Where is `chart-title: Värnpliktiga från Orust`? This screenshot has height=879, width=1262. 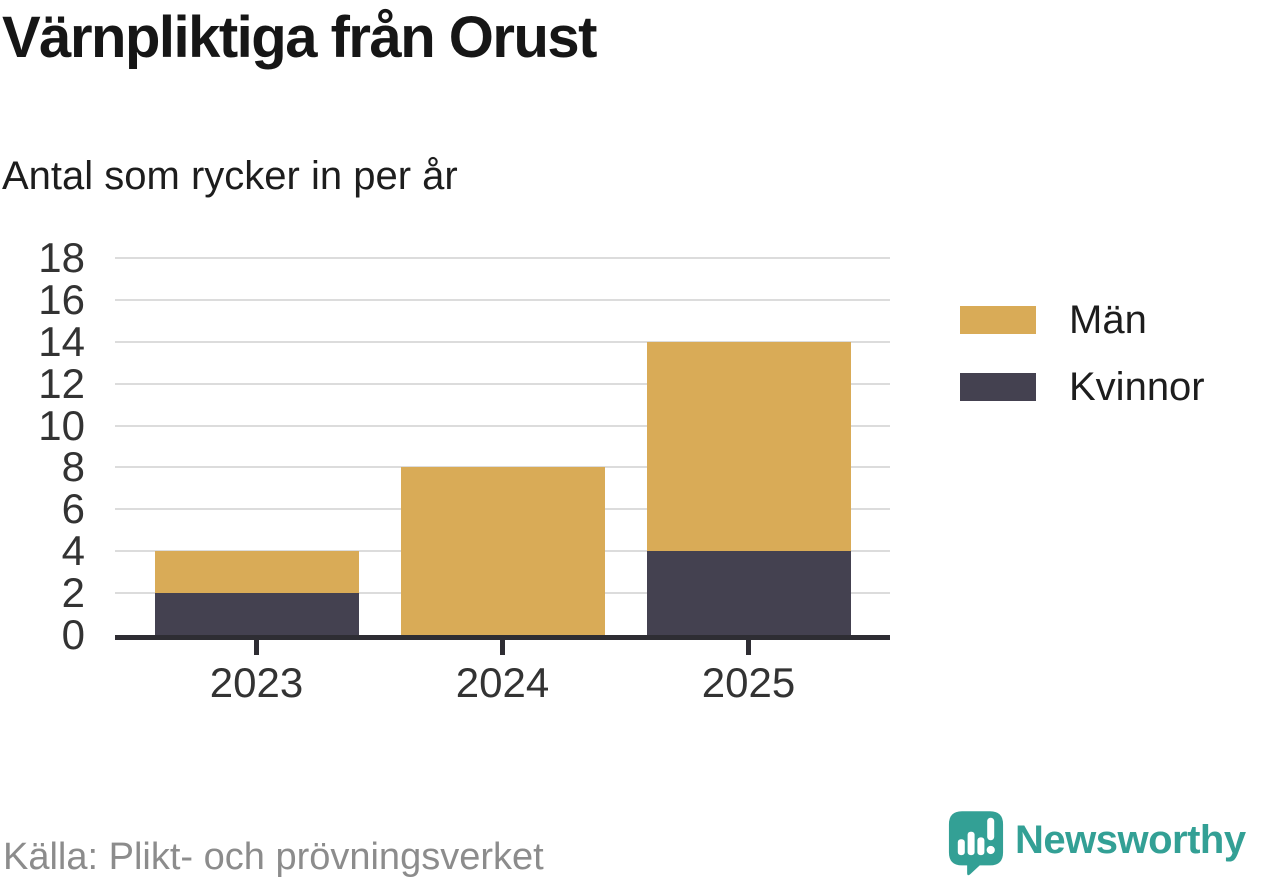 chart-title: Värnpliktiga från Orust is located at coordinates (299, 37).